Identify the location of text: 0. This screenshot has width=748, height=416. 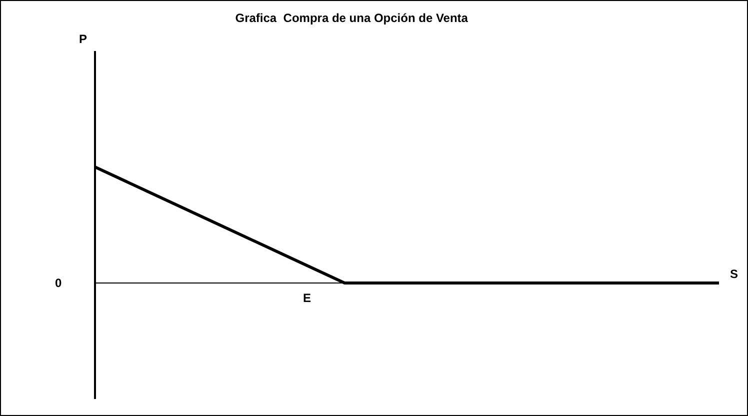
(58, 283).